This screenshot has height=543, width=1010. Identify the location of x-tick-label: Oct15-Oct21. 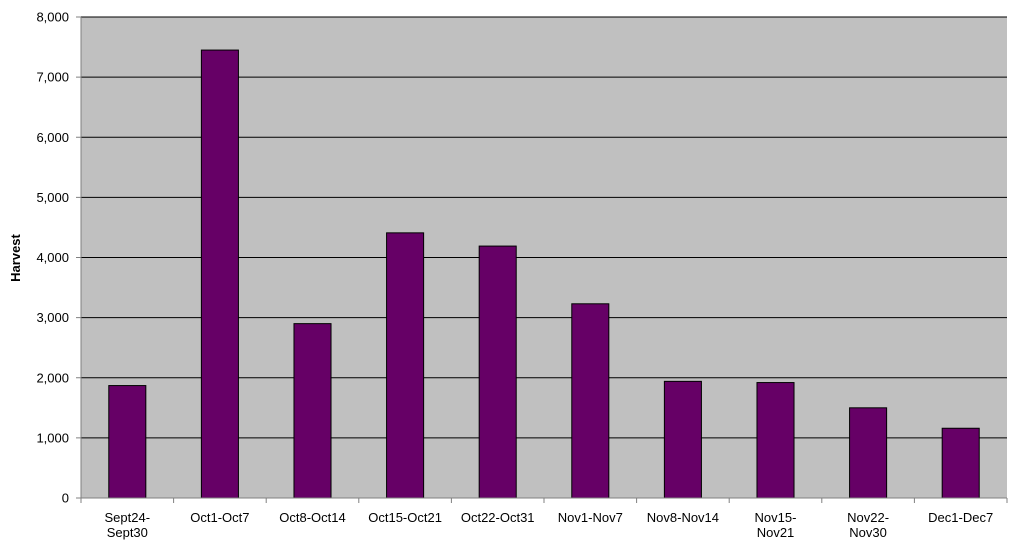
(405, 517).